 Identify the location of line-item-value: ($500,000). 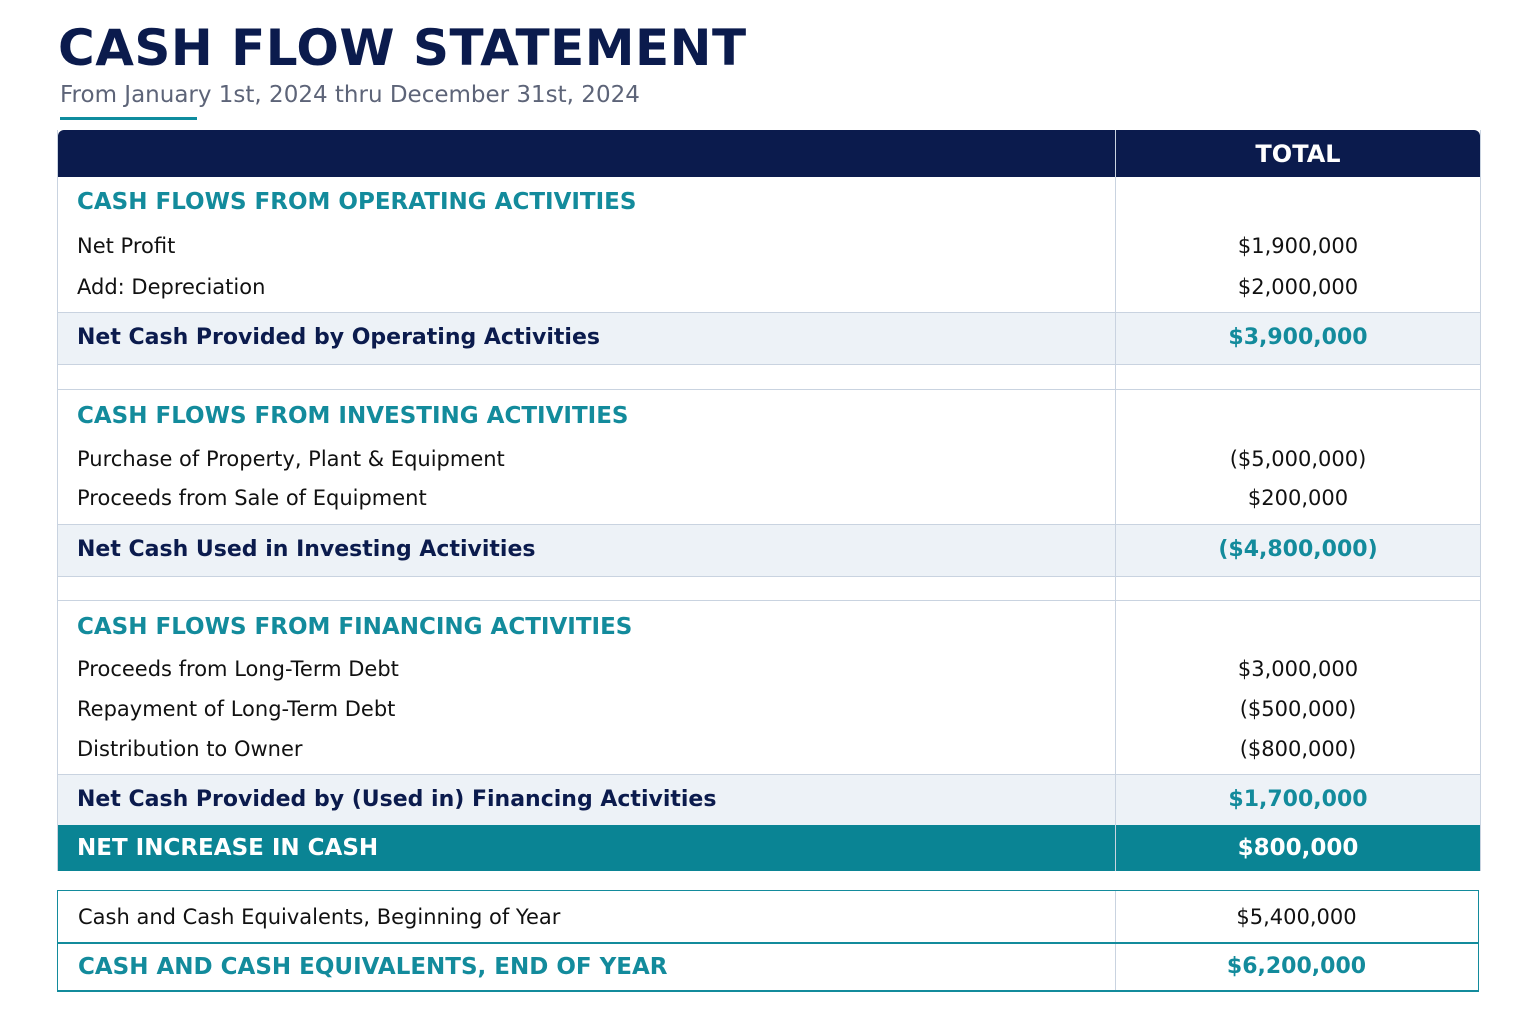
(1298, 709).